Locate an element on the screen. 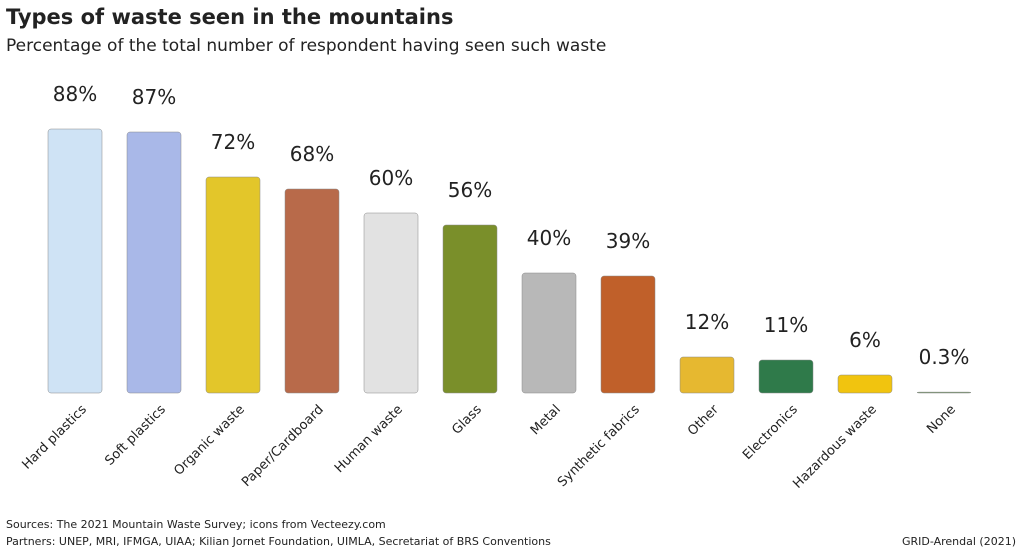  value-label: 56% is located at coordinates (470, 190).